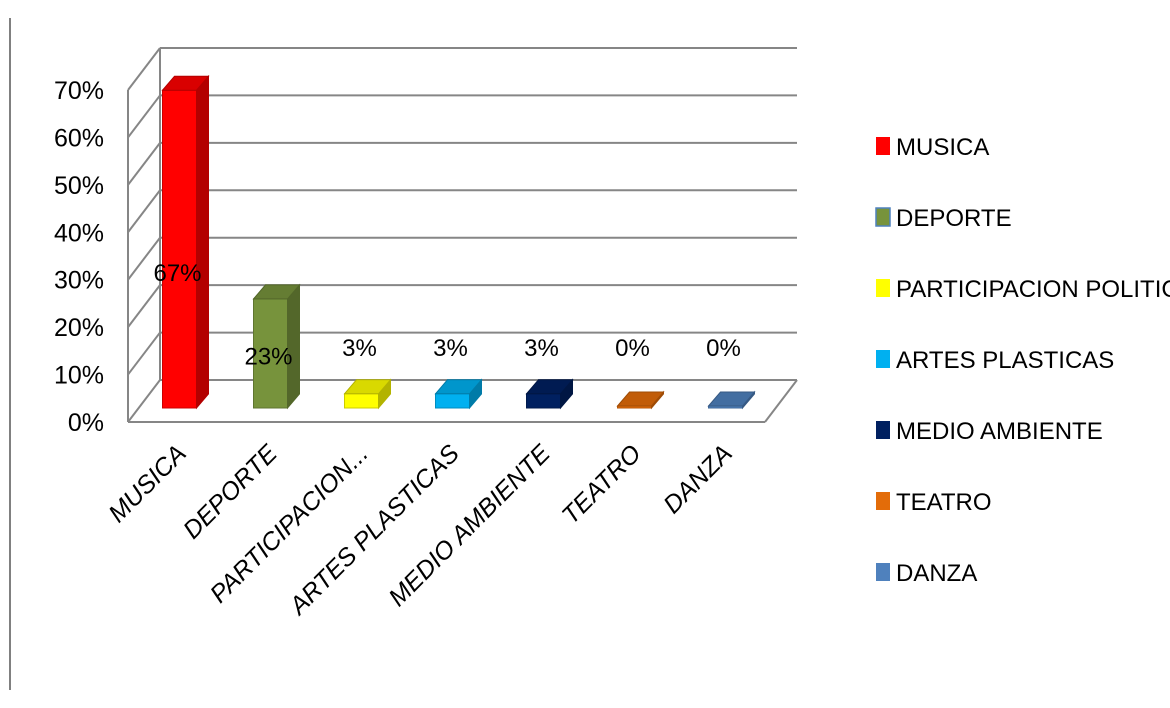  What do you see at coordinates (446, 315) in the screenshot?
I see `data-labels: 67% 23% 3% 3% 3% 0% 0%` at bounding box center [446, 315].